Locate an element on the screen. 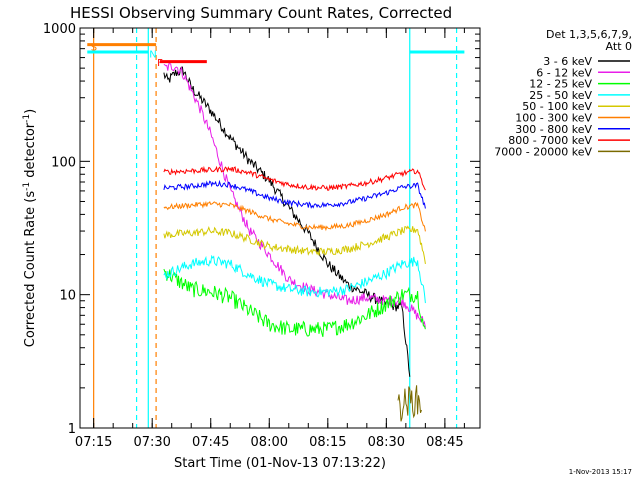 The height and width of the screenshot is (480, 640). series-line-25-50-kev is located at coordinates (294, 279).